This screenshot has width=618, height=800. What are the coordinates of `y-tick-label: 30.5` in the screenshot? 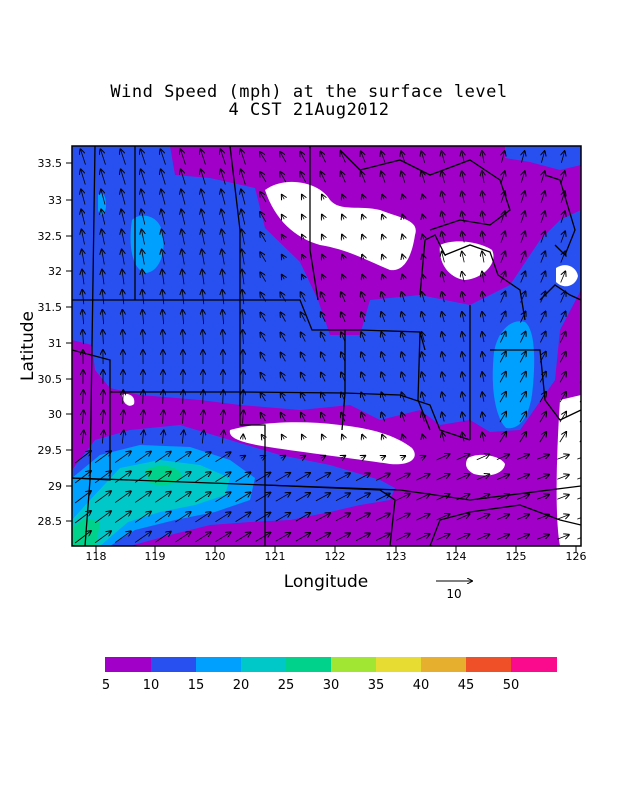 It's located at (50, 379).